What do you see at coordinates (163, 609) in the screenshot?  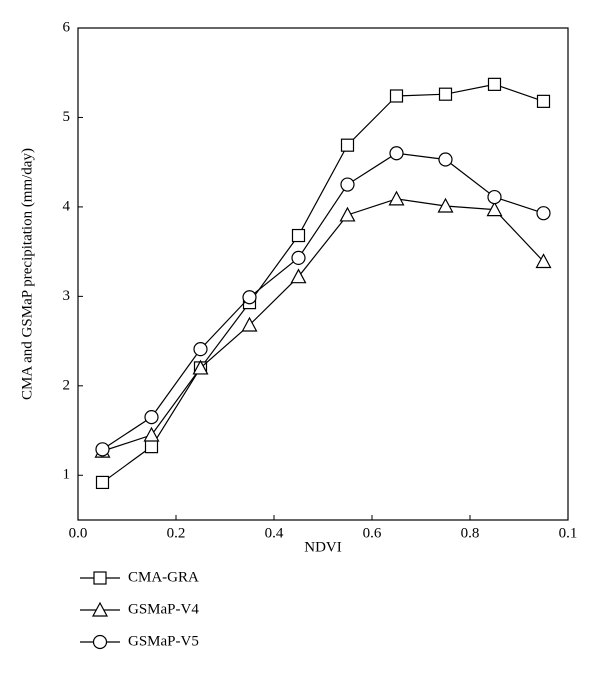 I see `legend-label: GSMaP-V4` at bounding box center [163, 609].